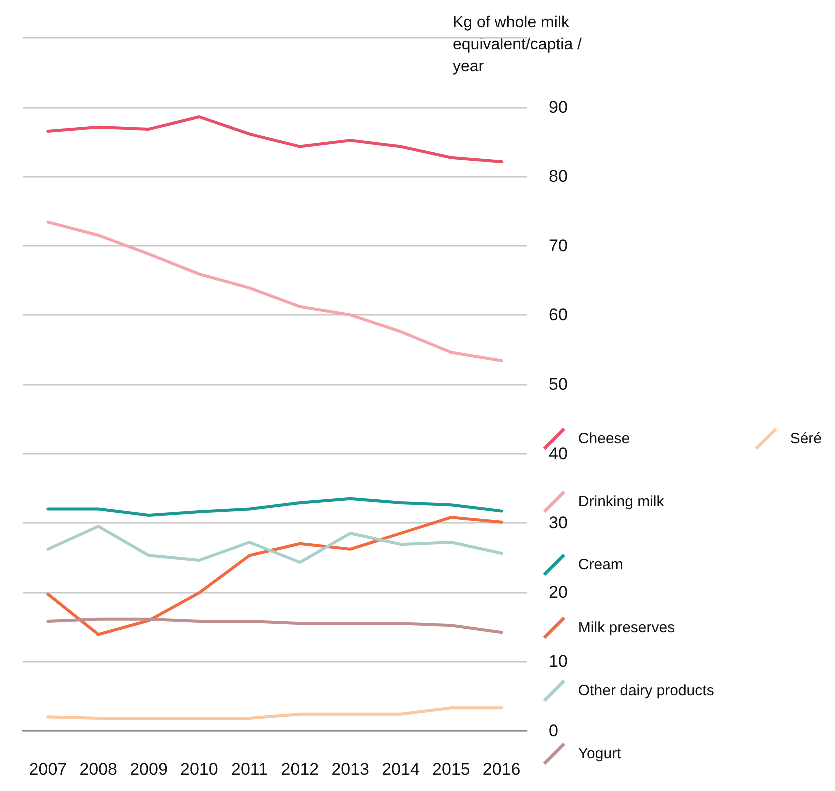 The width and height of the screenshot is (835, 791). I want to click on y-tick-label: 80, so click(558, 176).